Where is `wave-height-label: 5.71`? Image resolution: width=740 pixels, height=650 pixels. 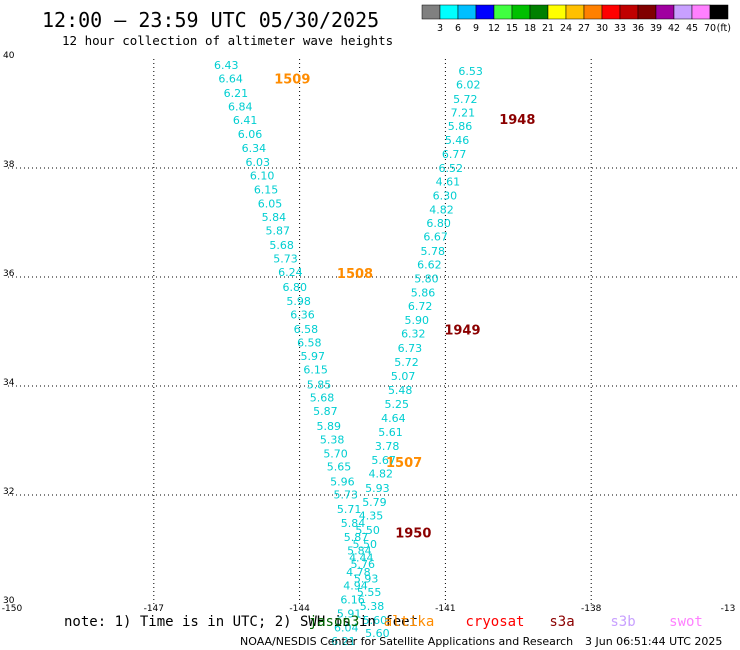 wave-height-label: 5.71 is located at coordinates (349, 509).